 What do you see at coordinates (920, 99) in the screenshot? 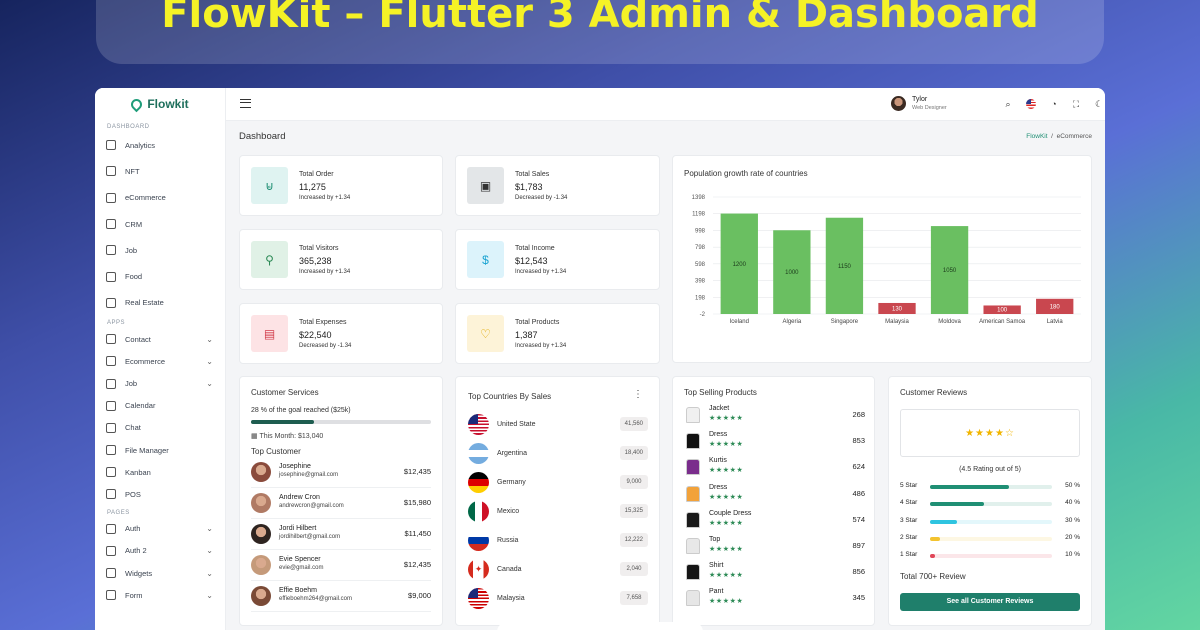
I see `user-name: Tylor` at bounding box center [920, 99].